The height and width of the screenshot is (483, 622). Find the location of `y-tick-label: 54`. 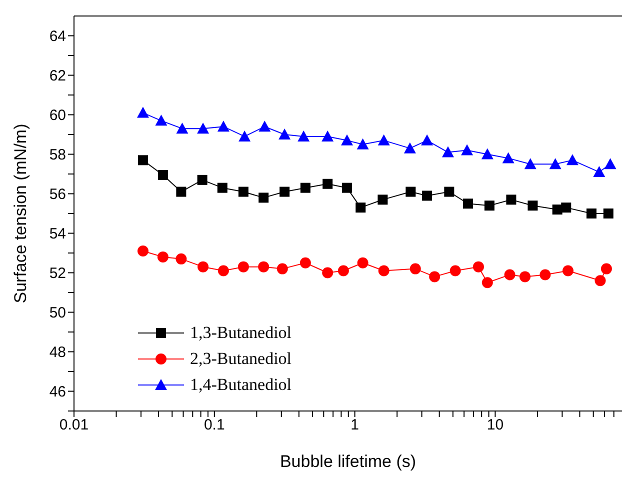

y-tick-label: 54 is located at coordinates (57, 234).